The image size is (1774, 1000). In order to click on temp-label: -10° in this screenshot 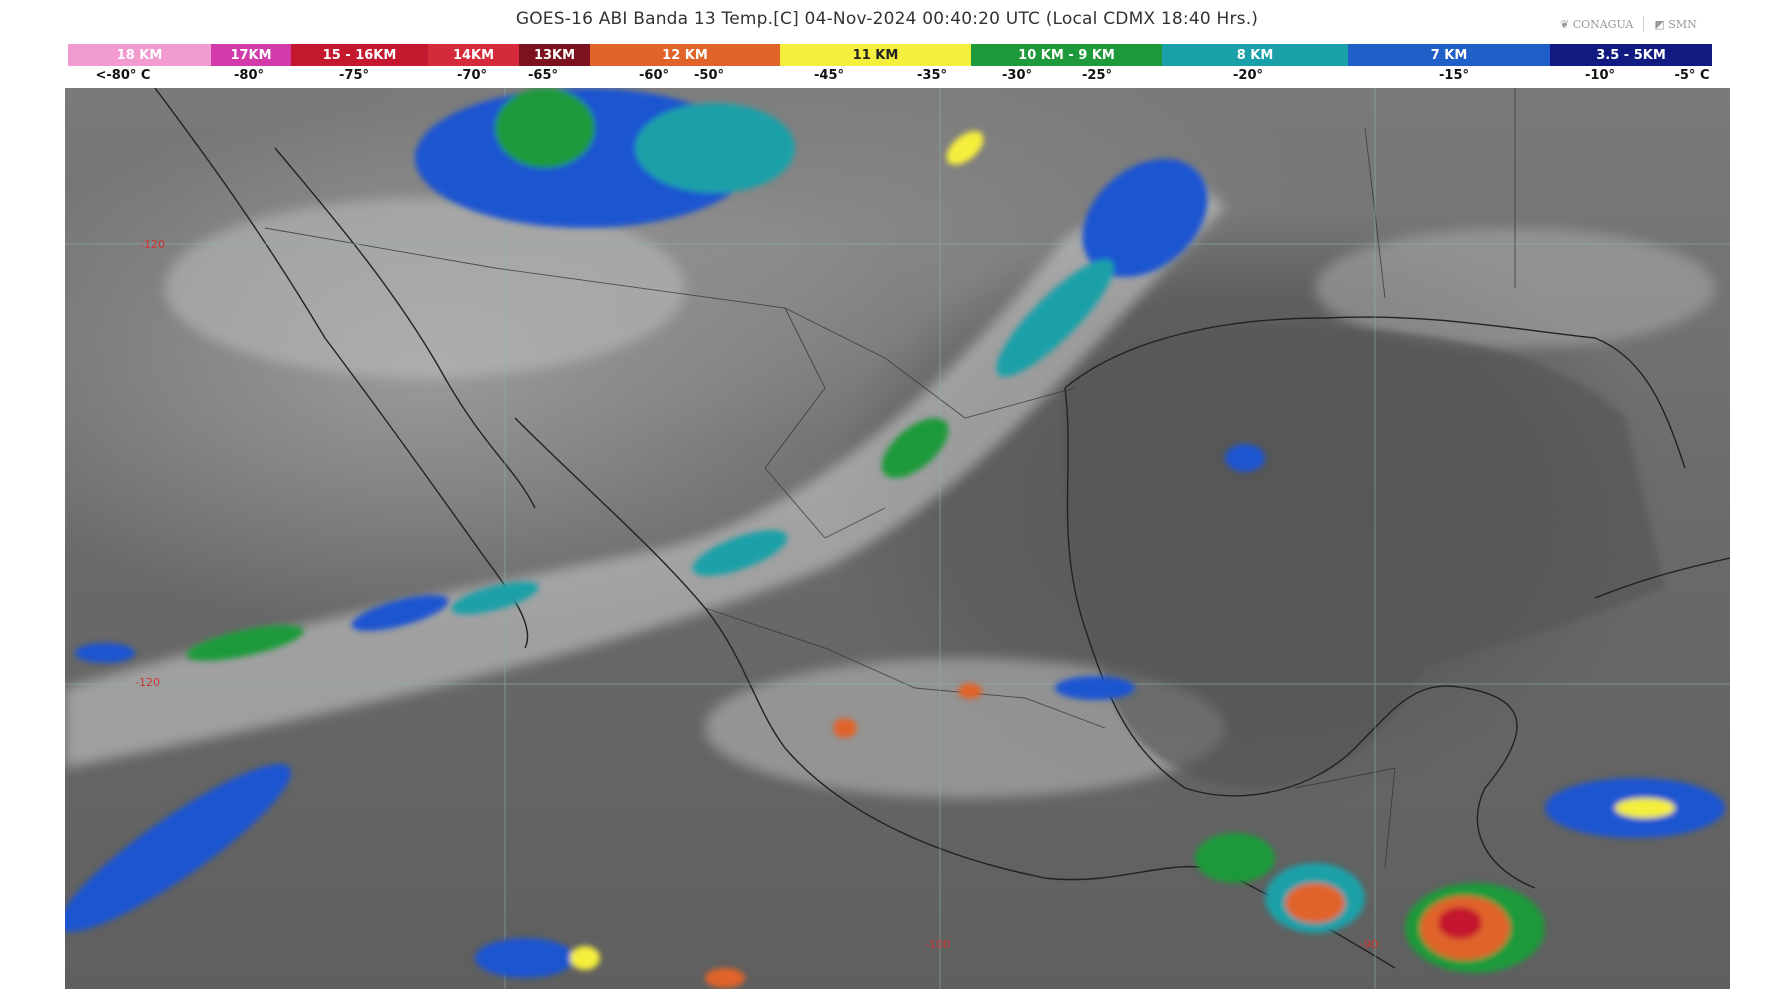, I will do `click(1600, 75)`.